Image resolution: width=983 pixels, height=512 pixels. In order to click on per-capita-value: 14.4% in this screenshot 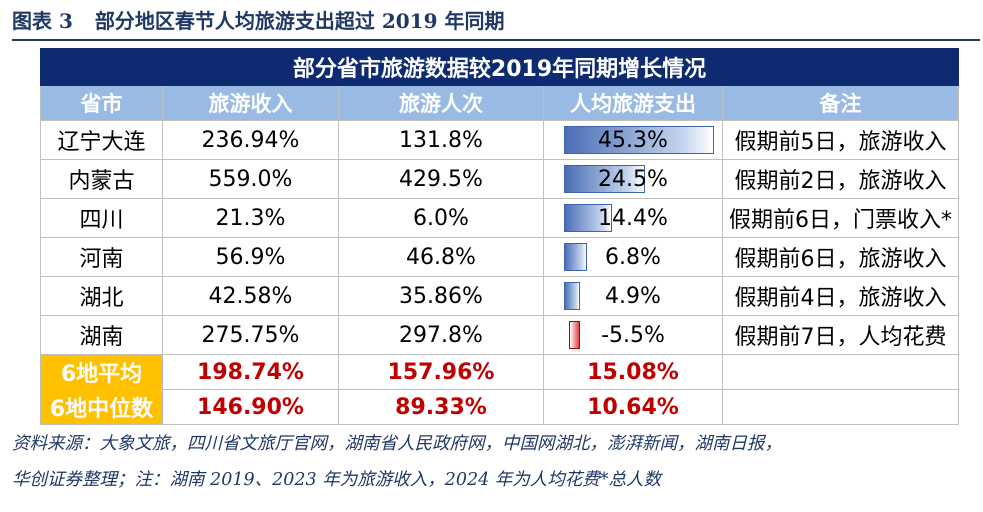, I will do `click(633, 218)`.